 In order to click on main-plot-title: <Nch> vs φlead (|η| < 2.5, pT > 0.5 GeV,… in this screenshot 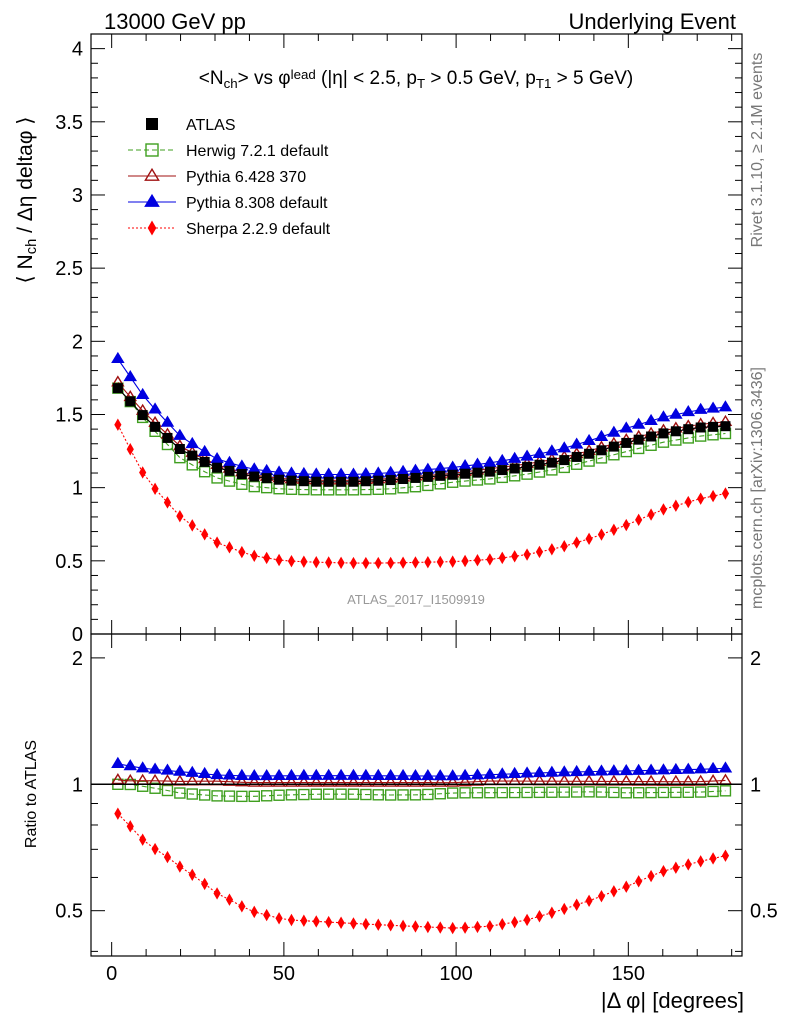, I will do `click(416, 78)`.